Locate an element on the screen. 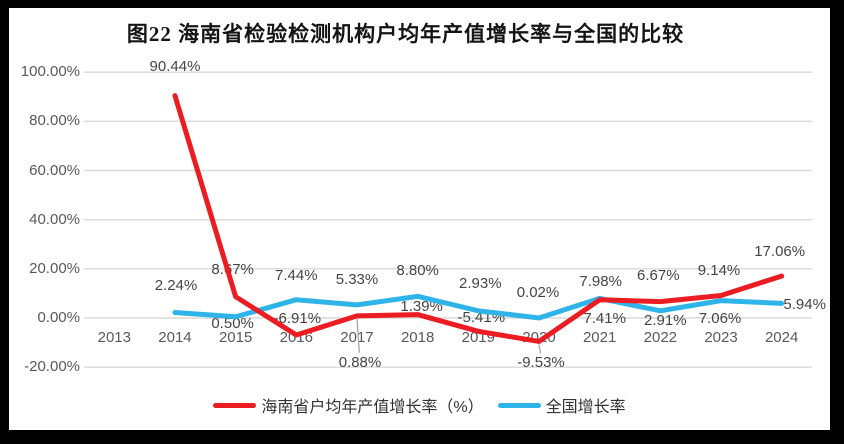 This screenshot has height=444, width=844. y-axis-tick-60: 60.00% is located at coordinates (54, 170).